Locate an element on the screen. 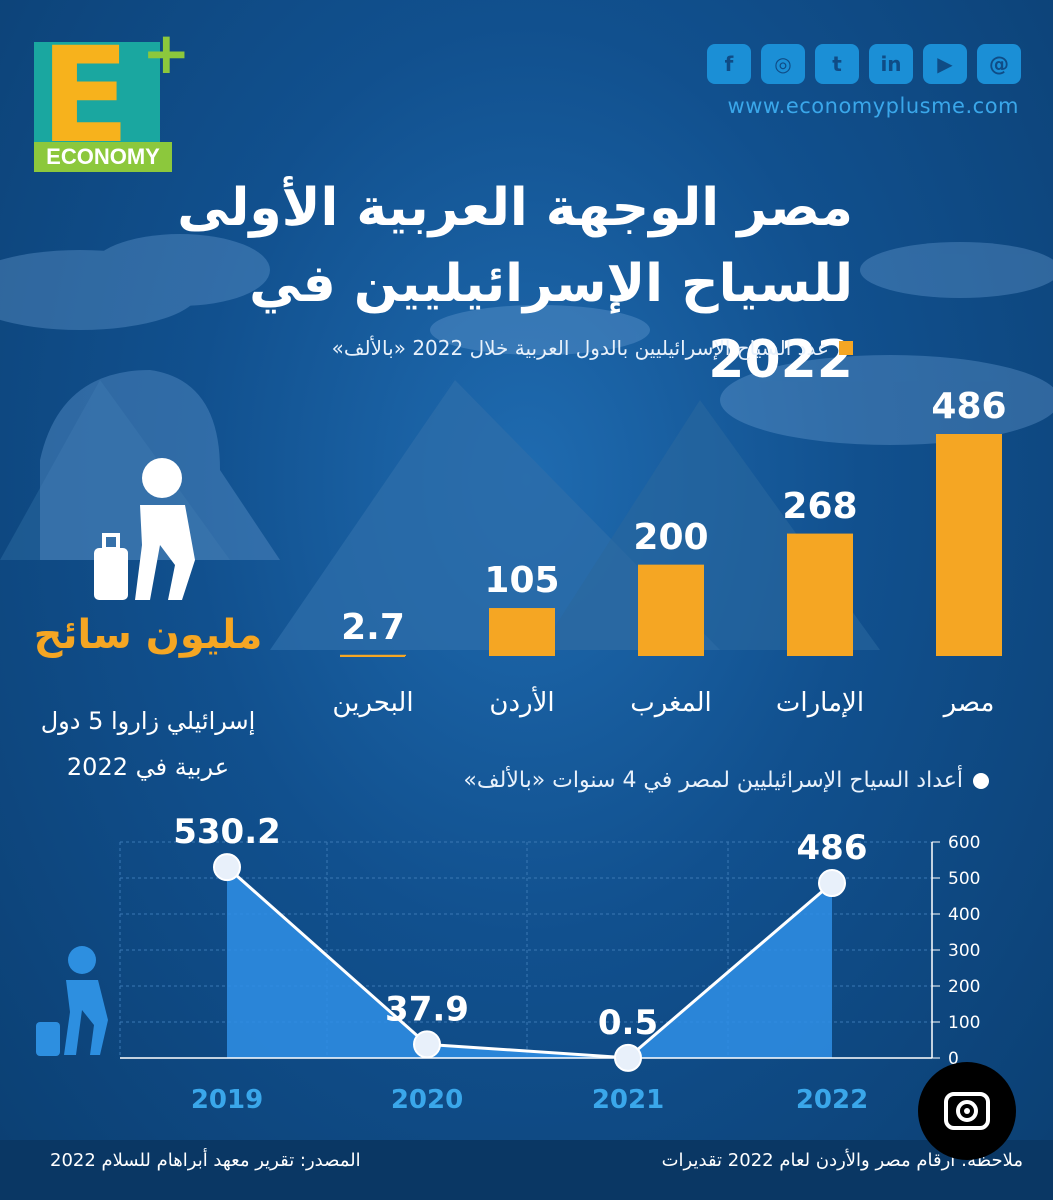 The height and width of the screenshot is (1200, 1053). y-tick-label: 200 is located at coordinates (964, 987).